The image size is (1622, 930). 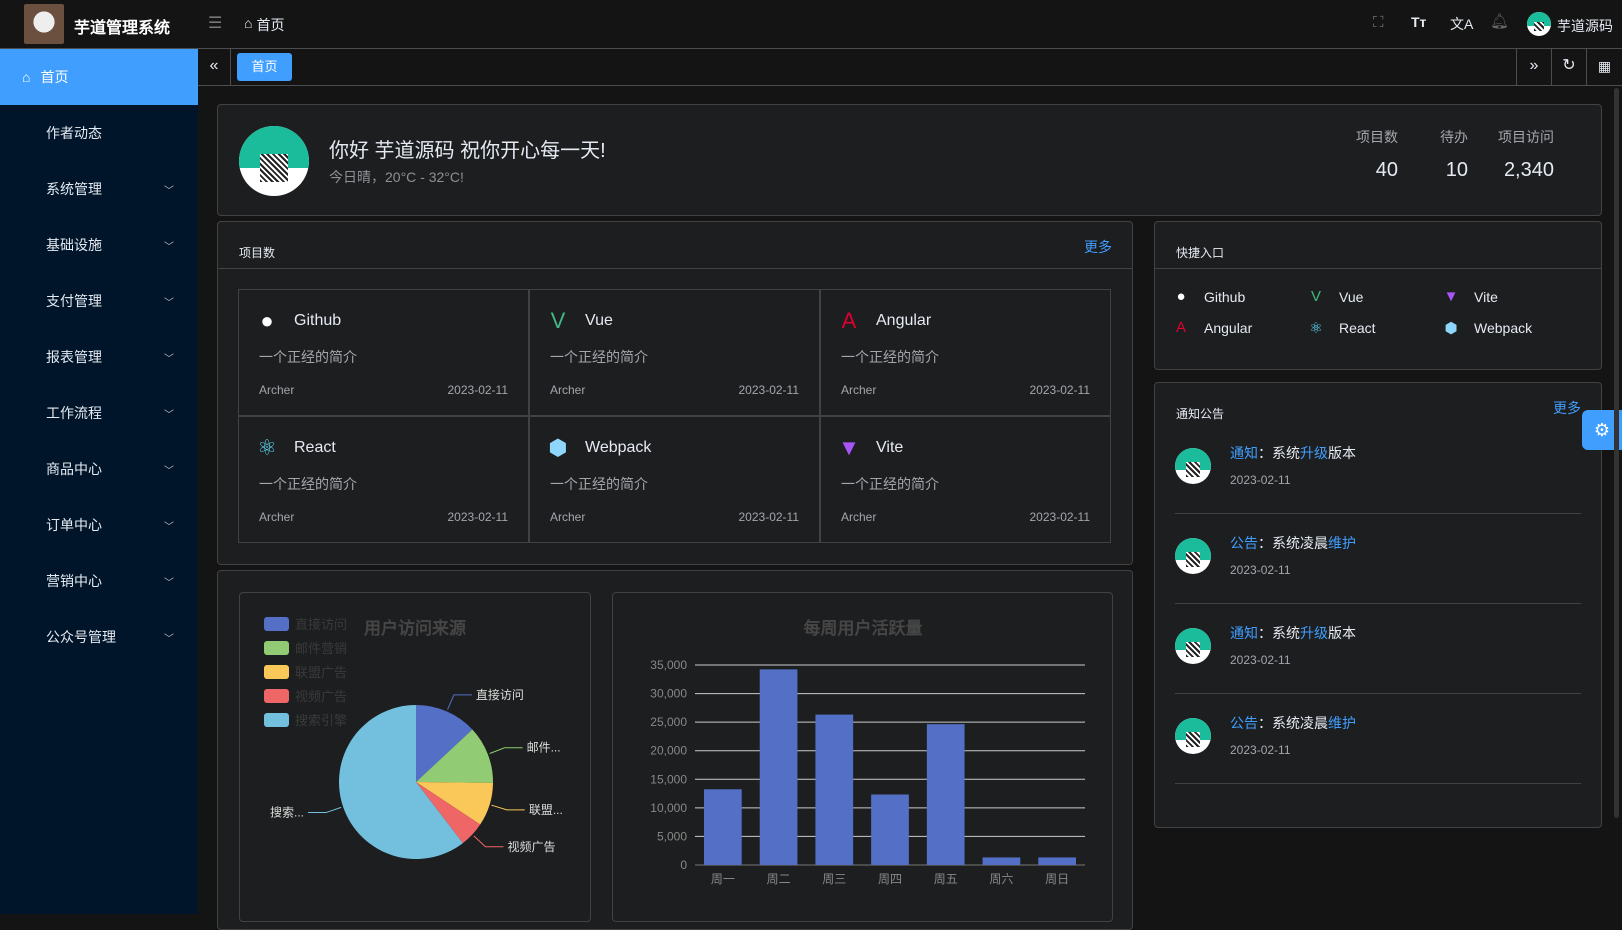 What do you see at coordinates (1386, 170) in the screenshot?
I see `stat-value: 40` at bounding box center [1386, 170].